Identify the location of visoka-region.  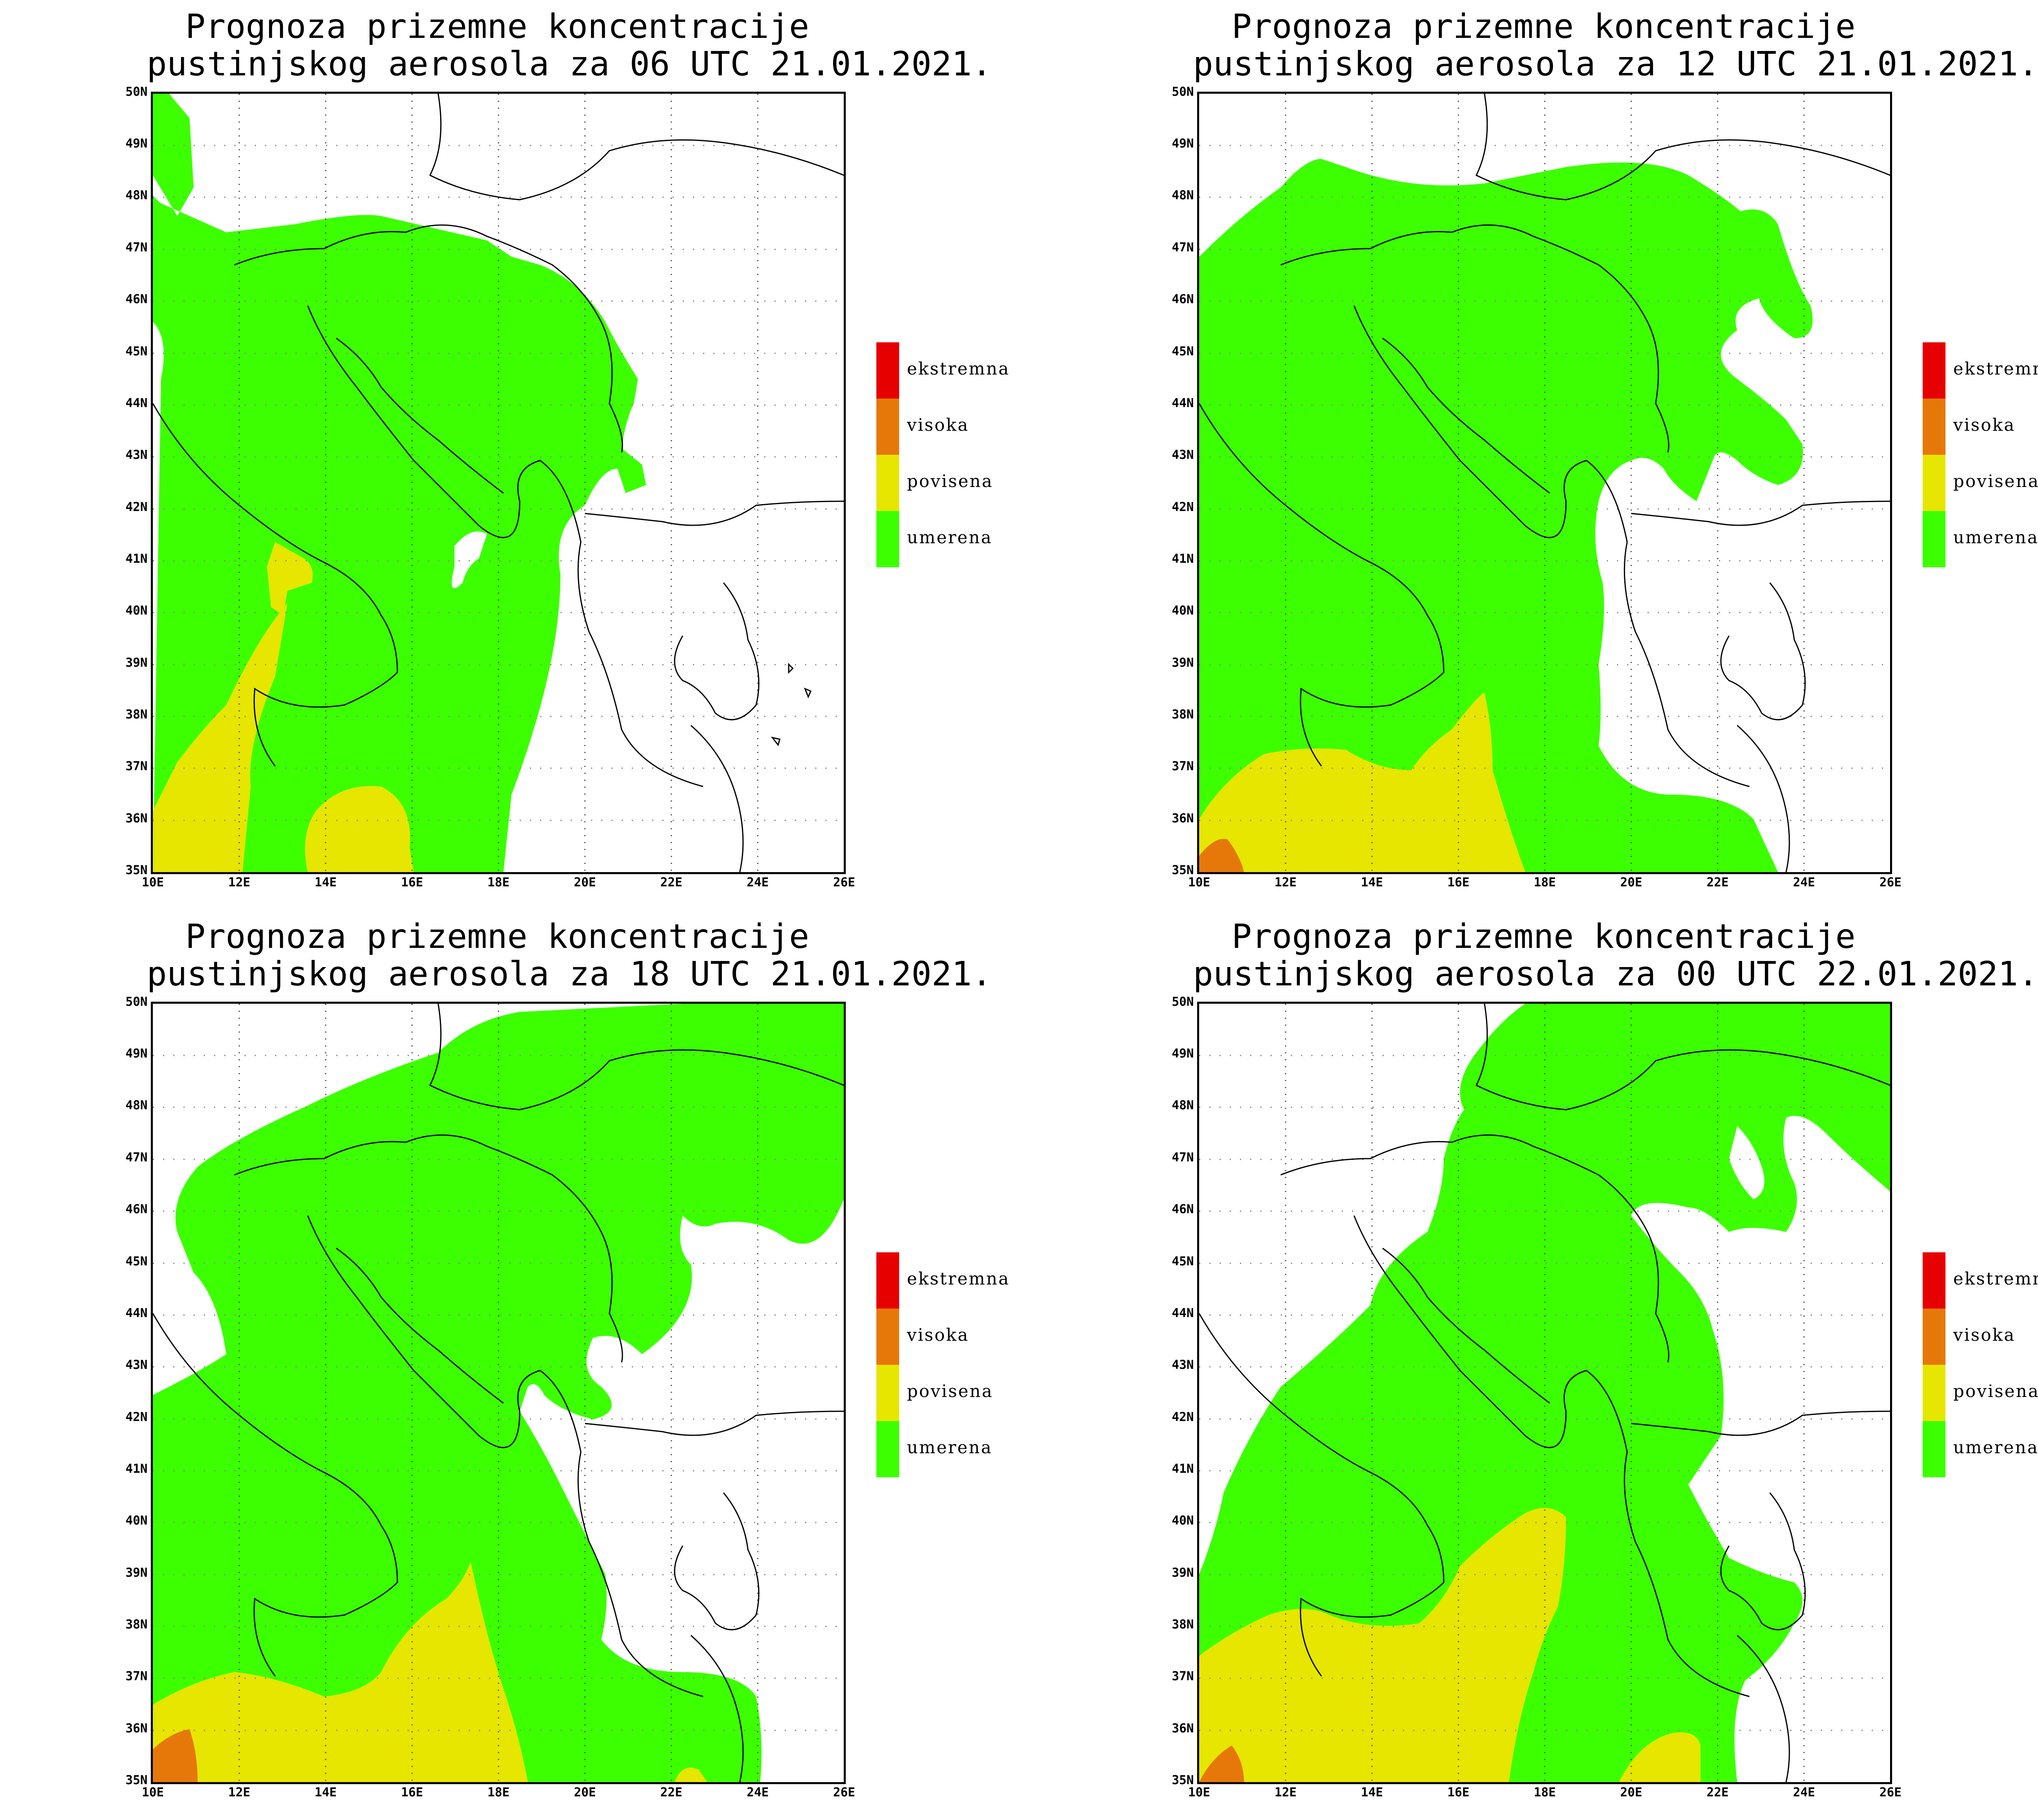
(175, 1756).